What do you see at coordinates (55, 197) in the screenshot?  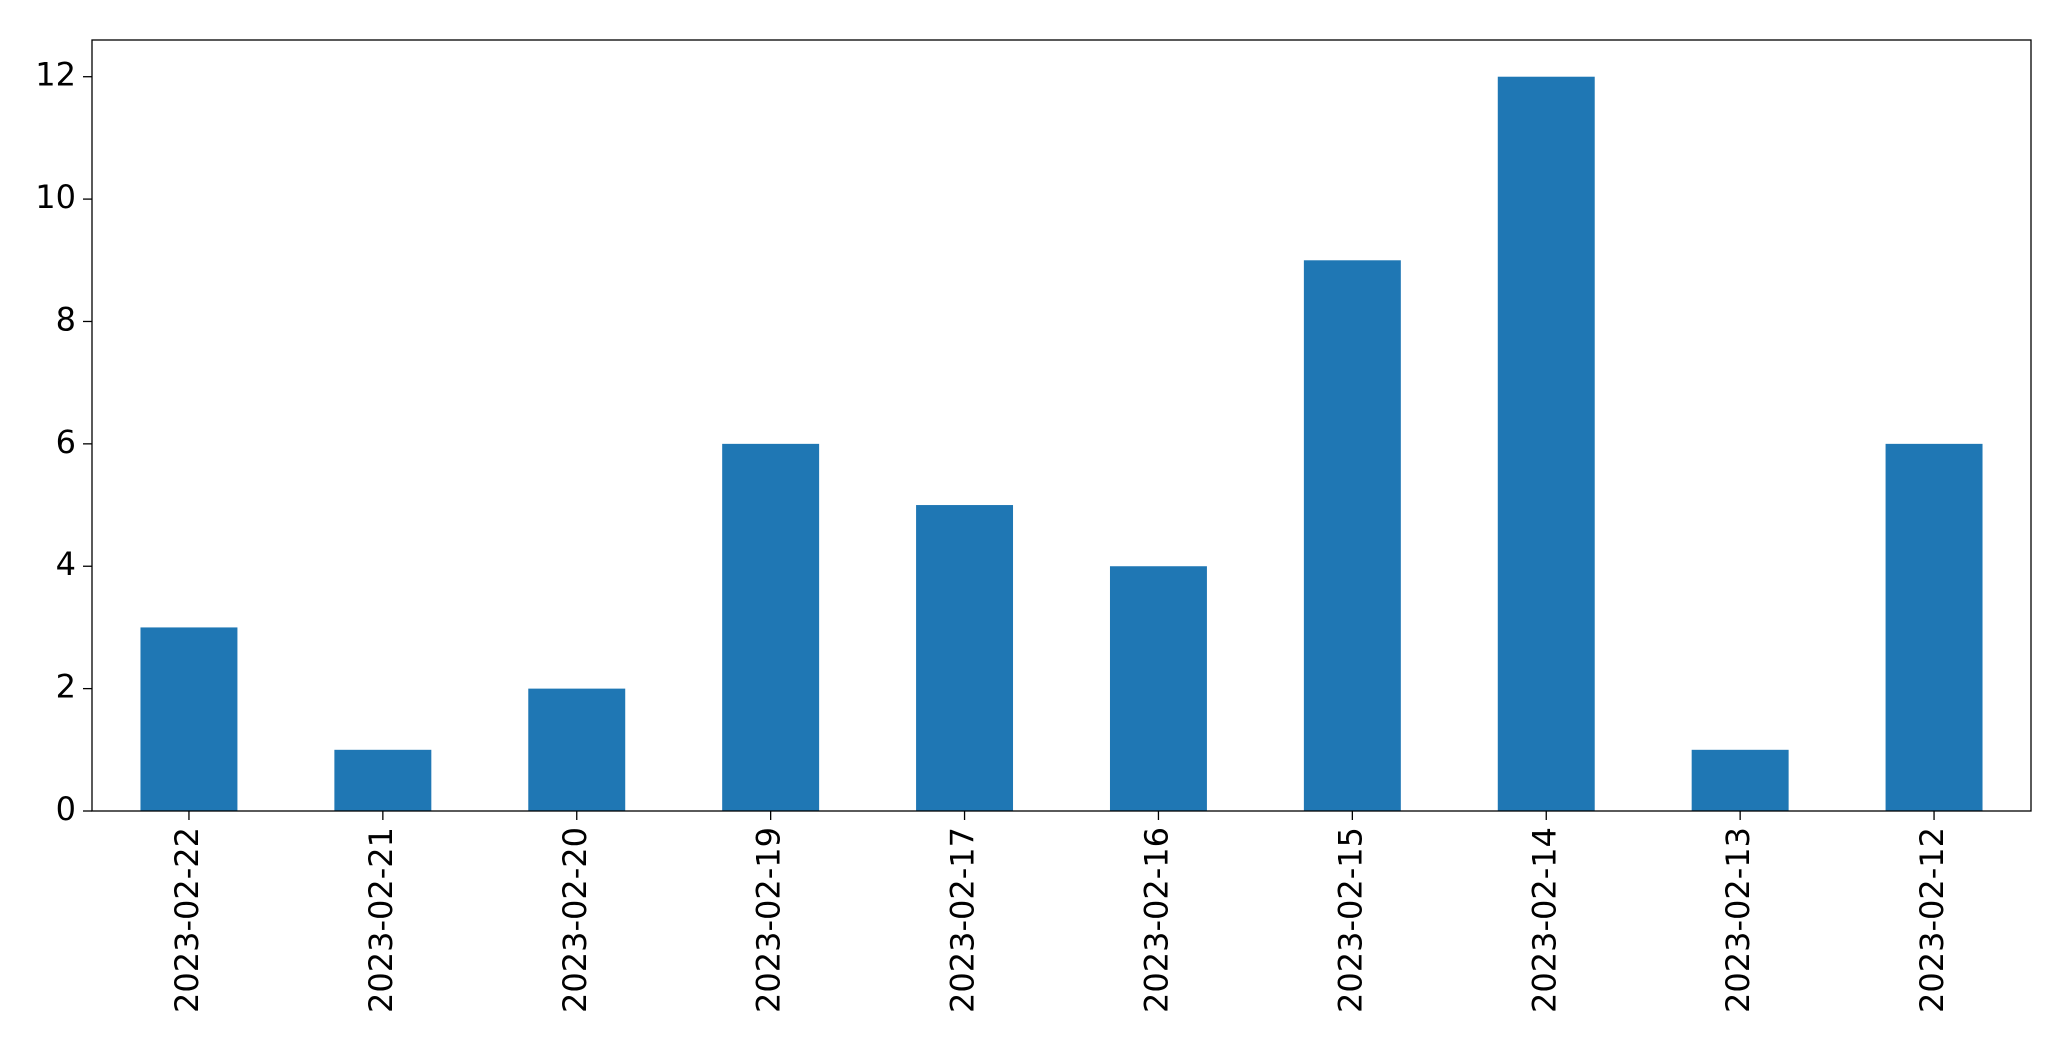 I see `y-tick-label: 10` at bounding box center [55, 197].